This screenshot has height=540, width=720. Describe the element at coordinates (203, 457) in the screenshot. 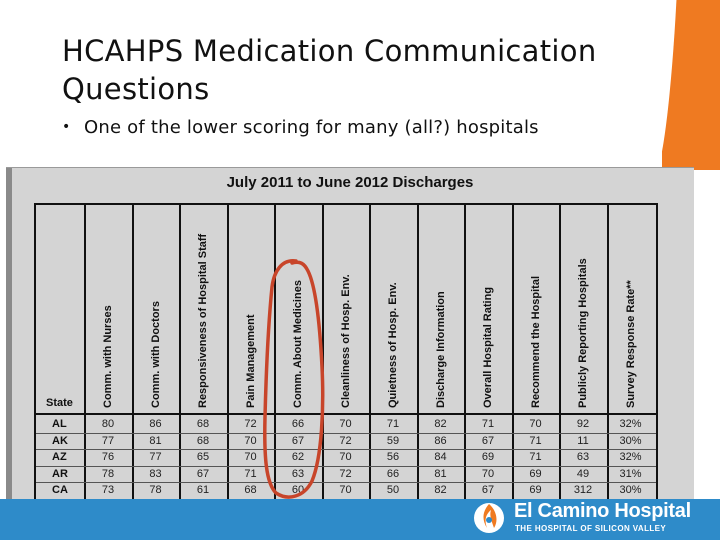

I see `table-cell: 65` at that location.